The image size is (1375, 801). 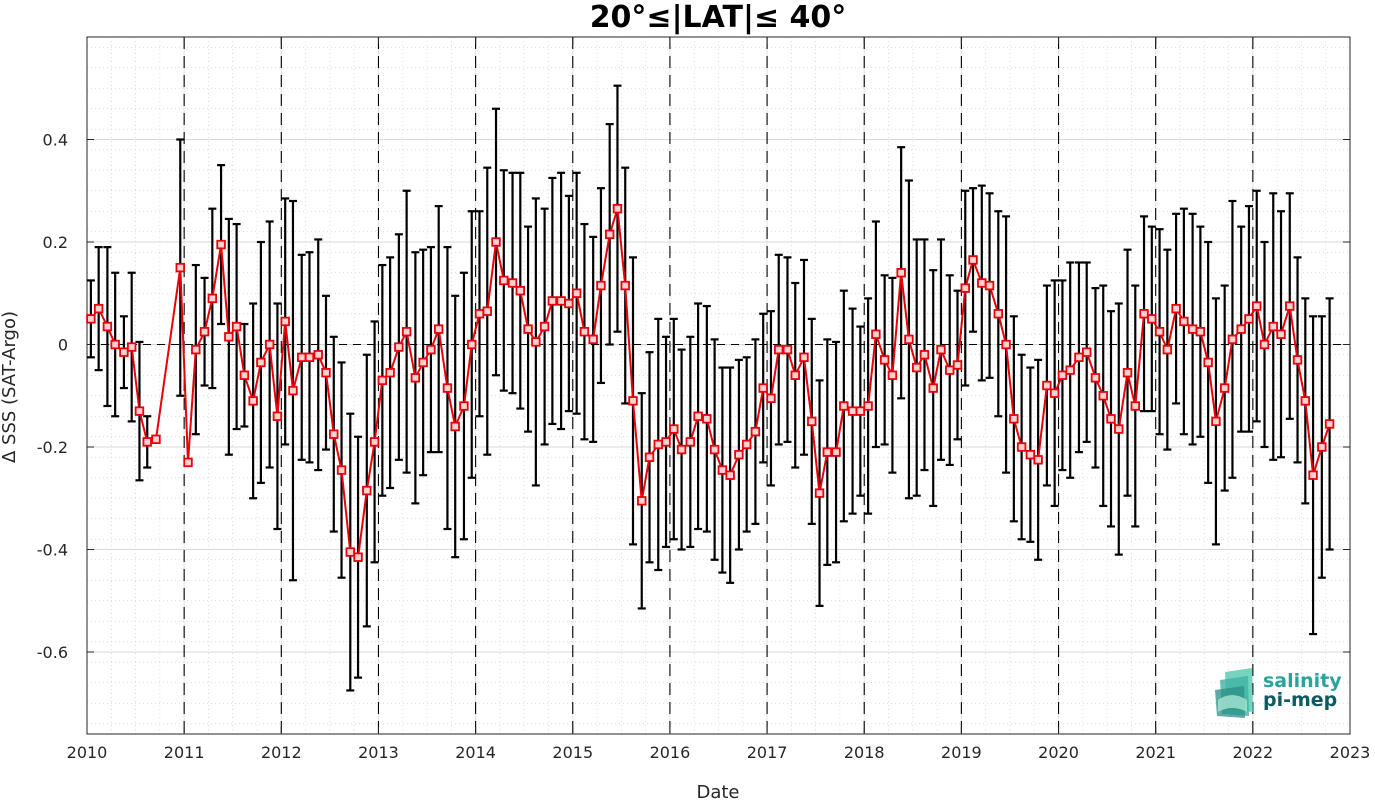 What do you see at coordinates (55, 140) in the screenshot?
I see `y-tick-label: 0.4` at bounding box center [55, 140].